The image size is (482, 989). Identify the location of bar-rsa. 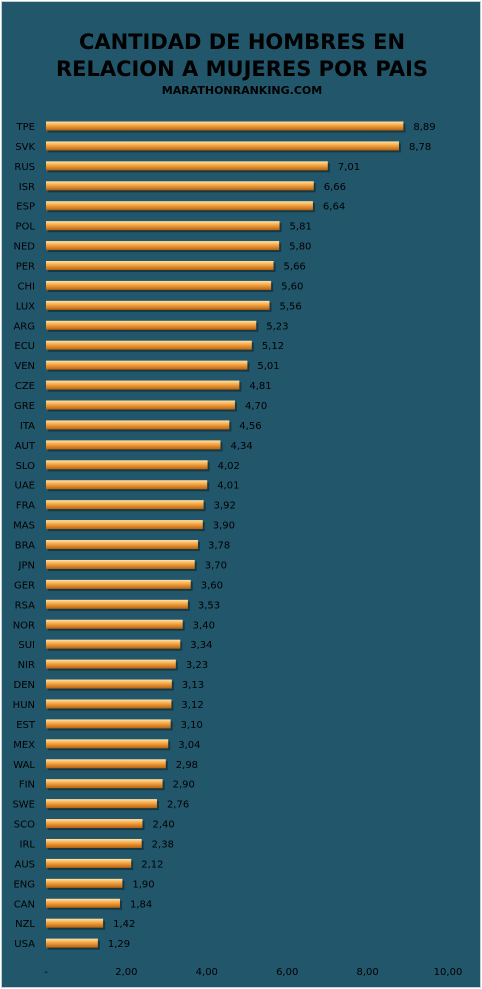
(117, 604).